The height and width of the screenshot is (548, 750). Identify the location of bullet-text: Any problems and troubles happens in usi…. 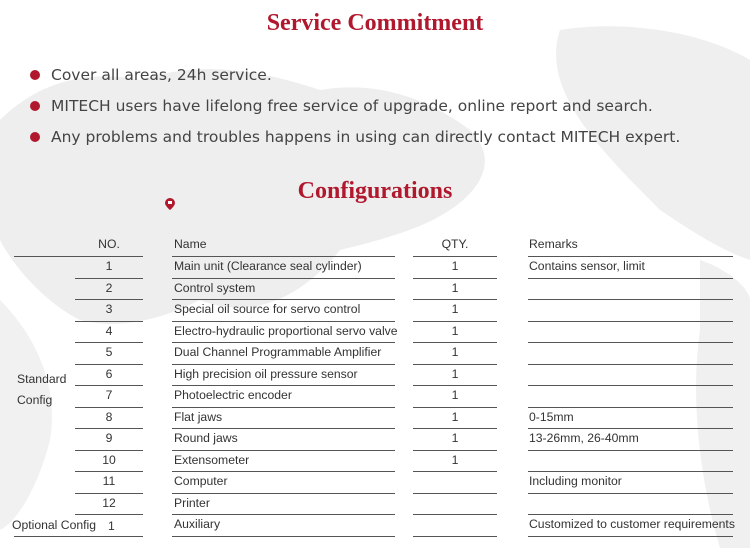
(366, 137).